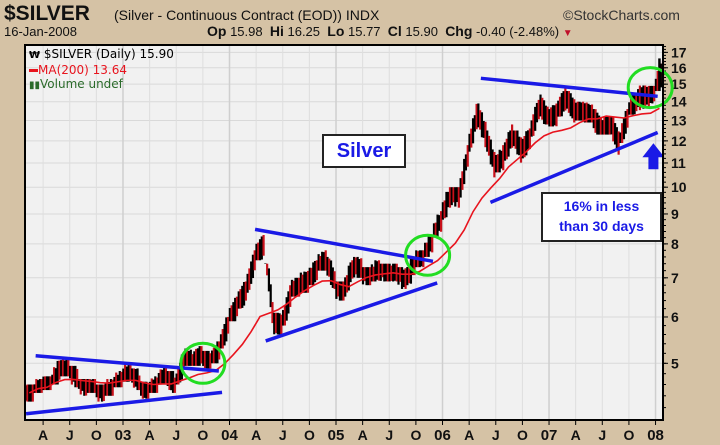 The image size is (720, 445). Describe the element at coordinates (81, 84) in the screenshot. I see `legend-volume-text: Volume undef` at that location.